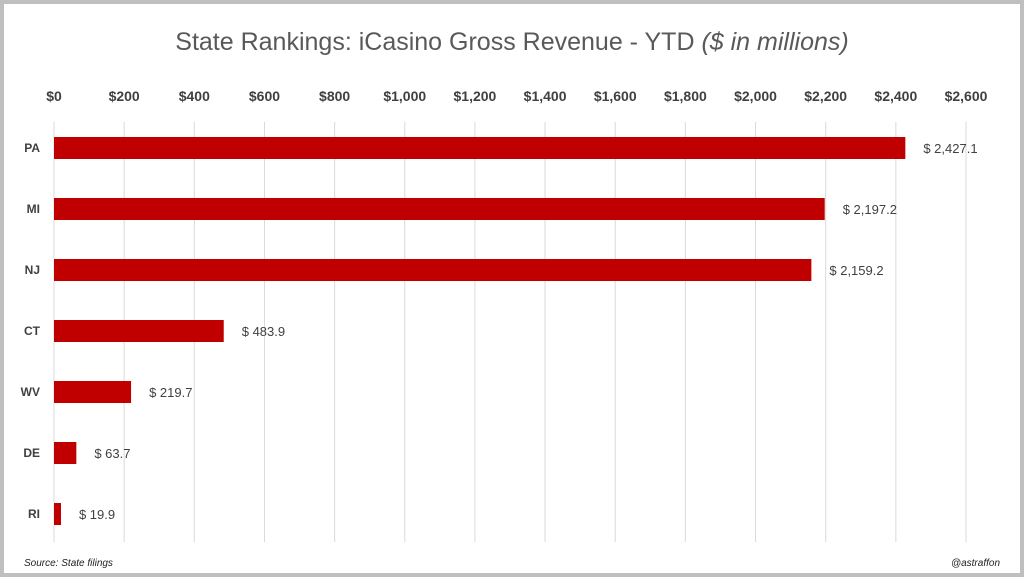 Image resolution: width=1024 pixels, height=577 pixels. Describe the element at coordinates (404, 96) in the screenshot. I see `x-tick-label: $1,000` at that location.